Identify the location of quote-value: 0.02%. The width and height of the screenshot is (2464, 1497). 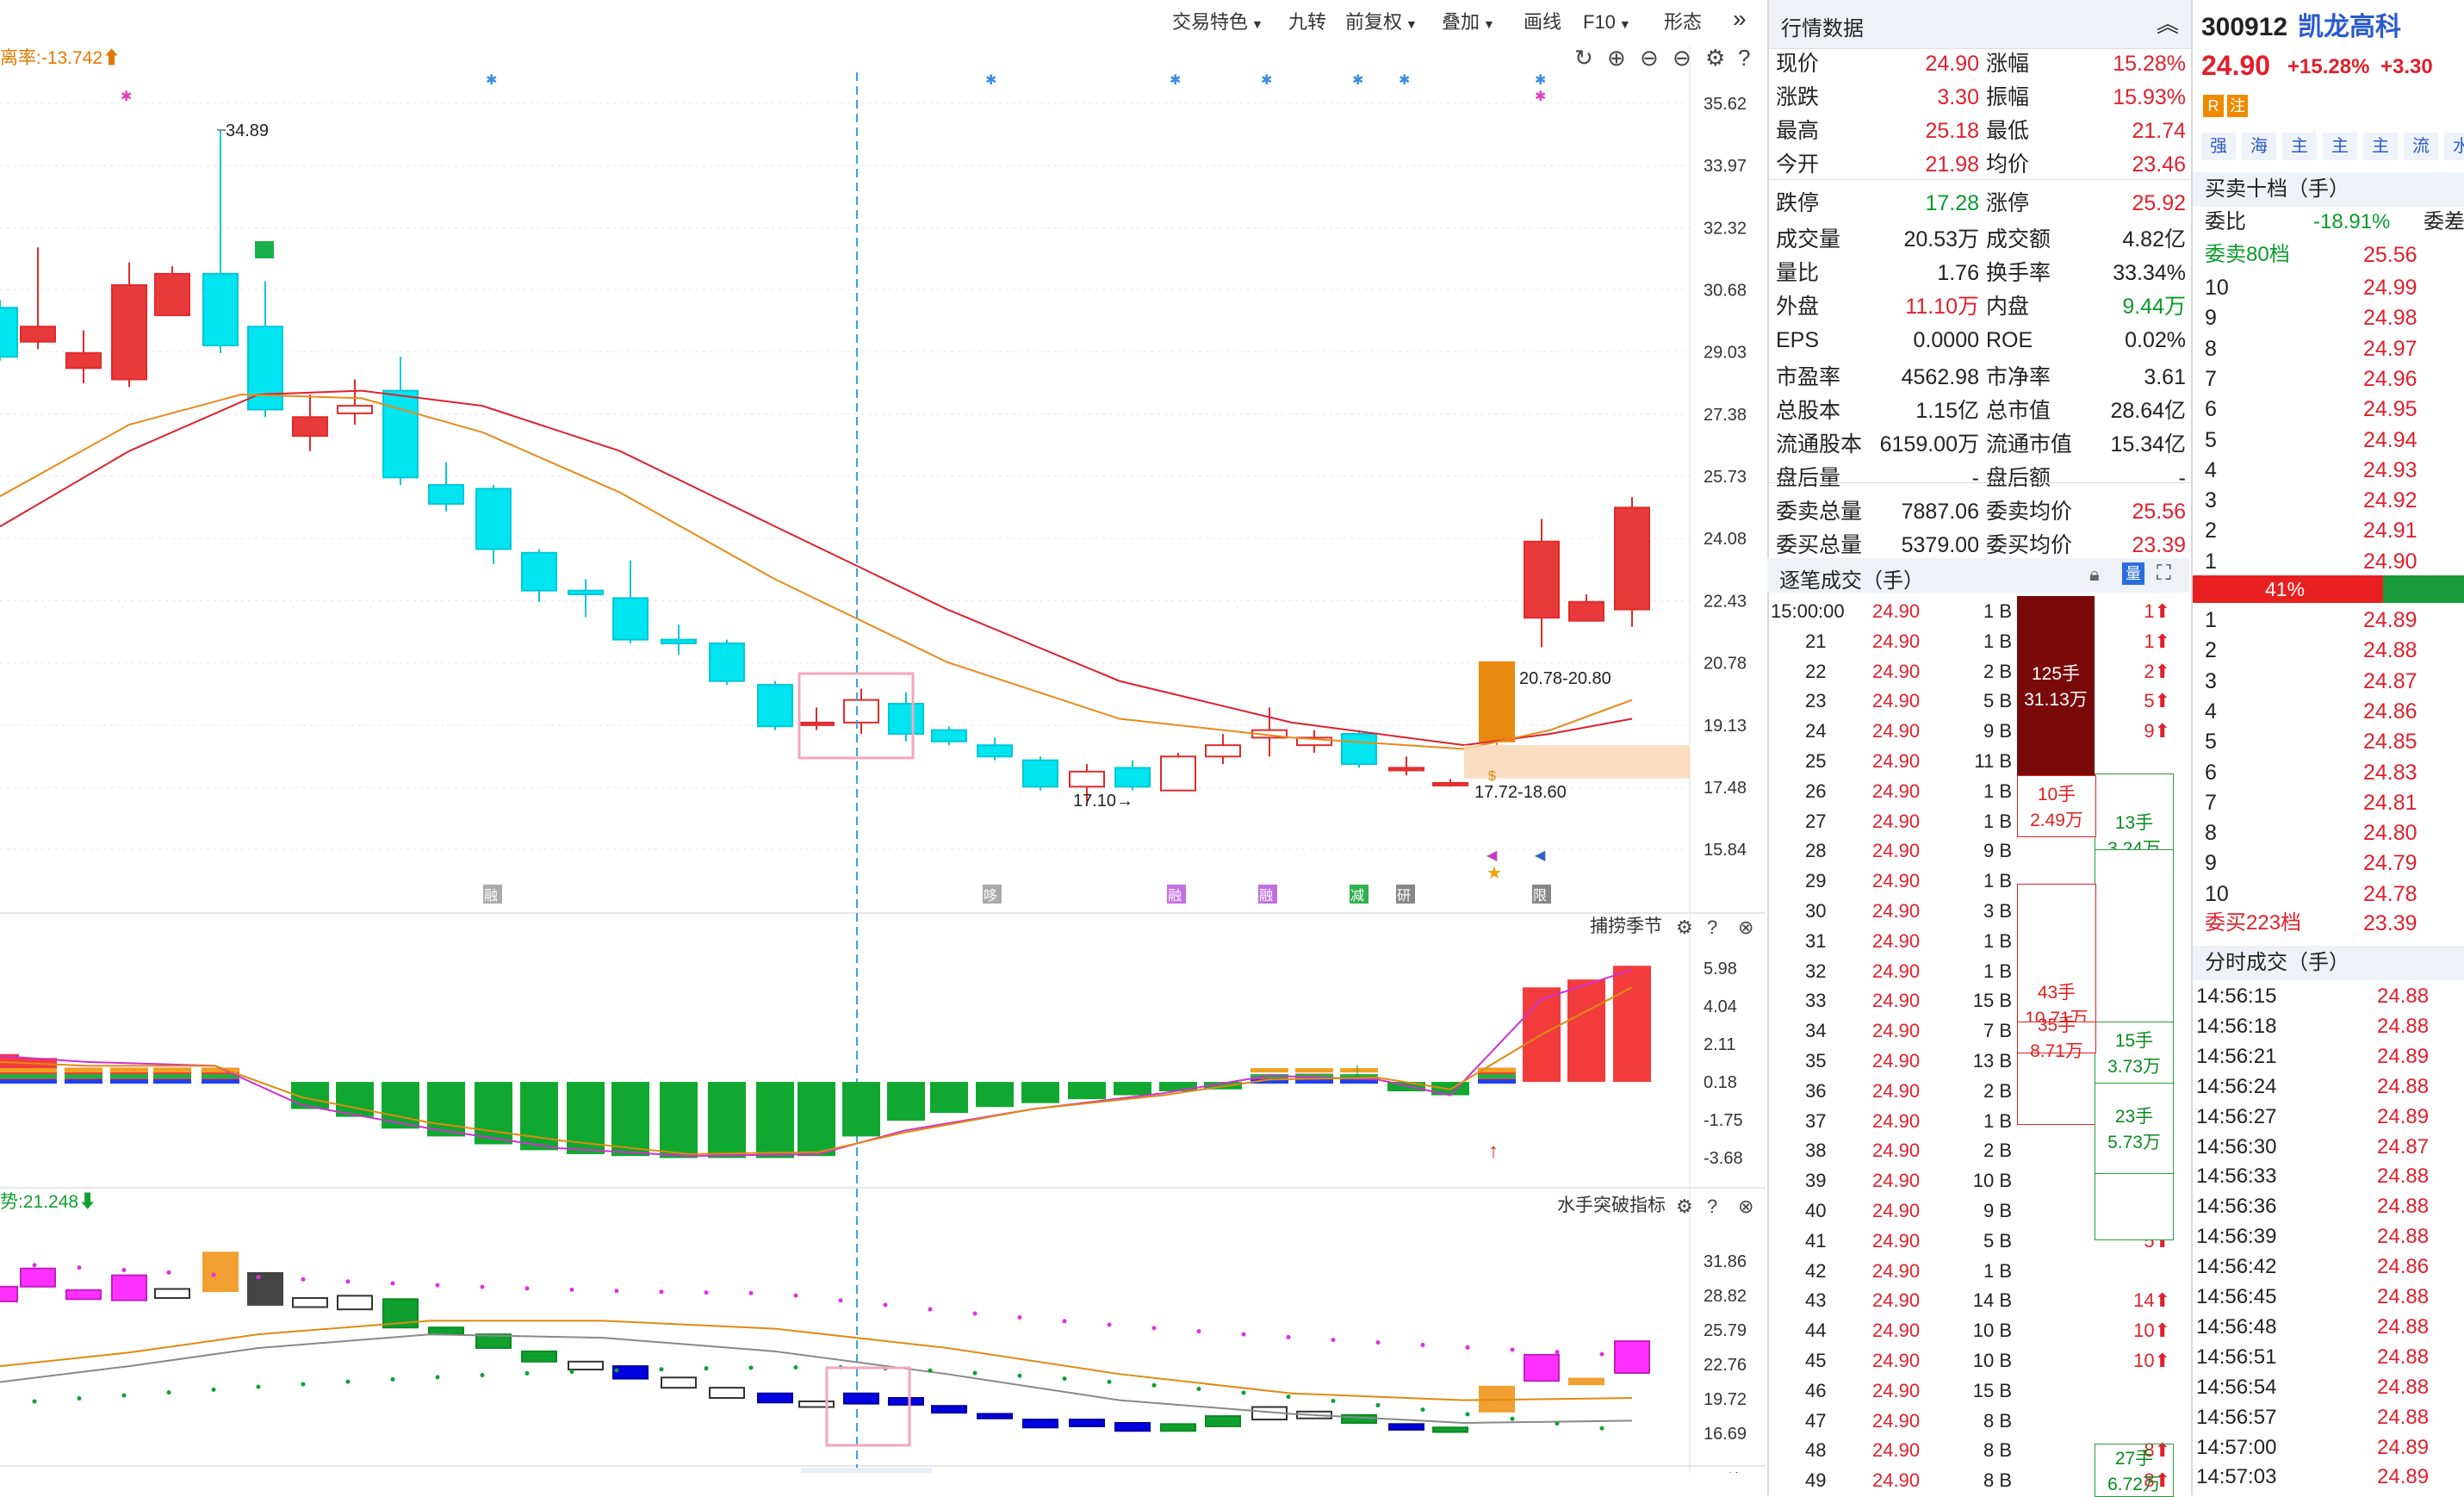
(2155, 340).